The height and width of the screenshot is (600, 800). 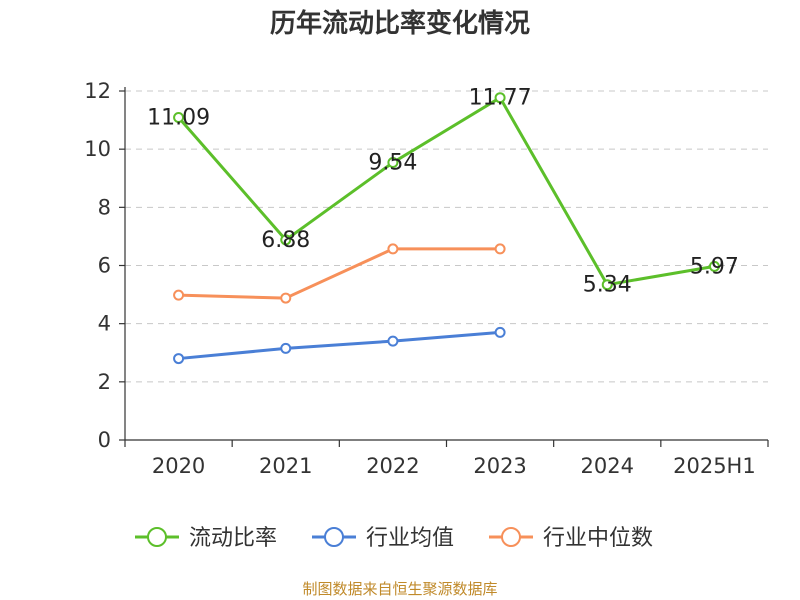 I want to click on y-tick-label: 8, so click(x=104, y=207).